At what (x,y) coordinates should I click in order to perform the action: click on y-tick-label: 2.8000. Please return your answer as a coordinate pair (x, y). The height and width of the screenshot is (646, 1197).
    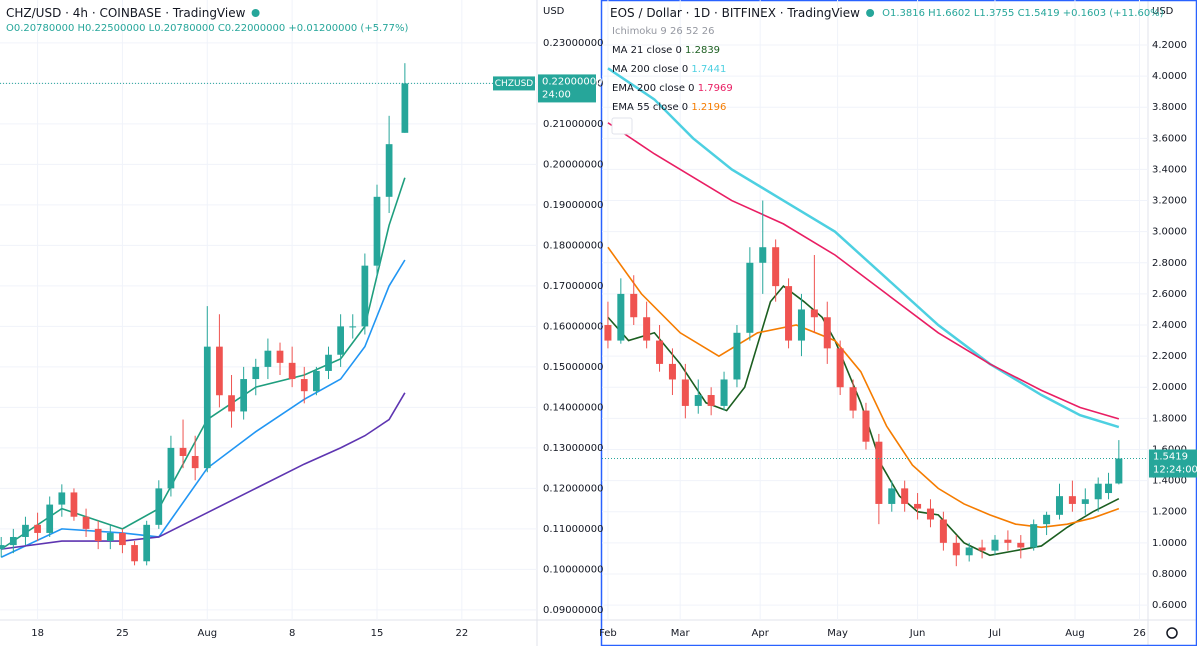
    Looking at the image, I should click on (1169, 263).